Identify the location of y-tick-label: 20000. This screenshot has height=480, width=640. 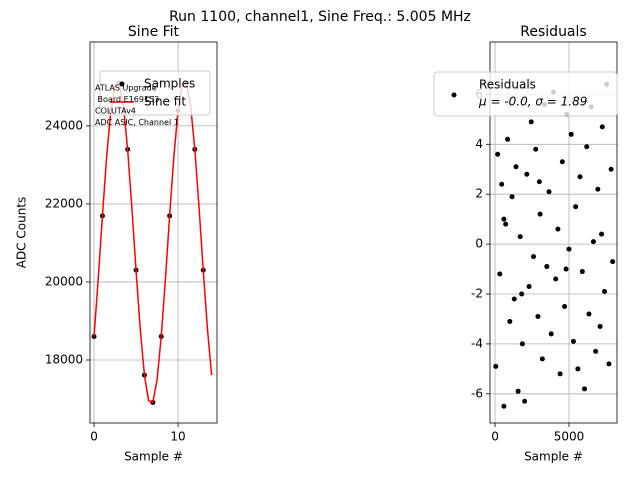
(64, 281).